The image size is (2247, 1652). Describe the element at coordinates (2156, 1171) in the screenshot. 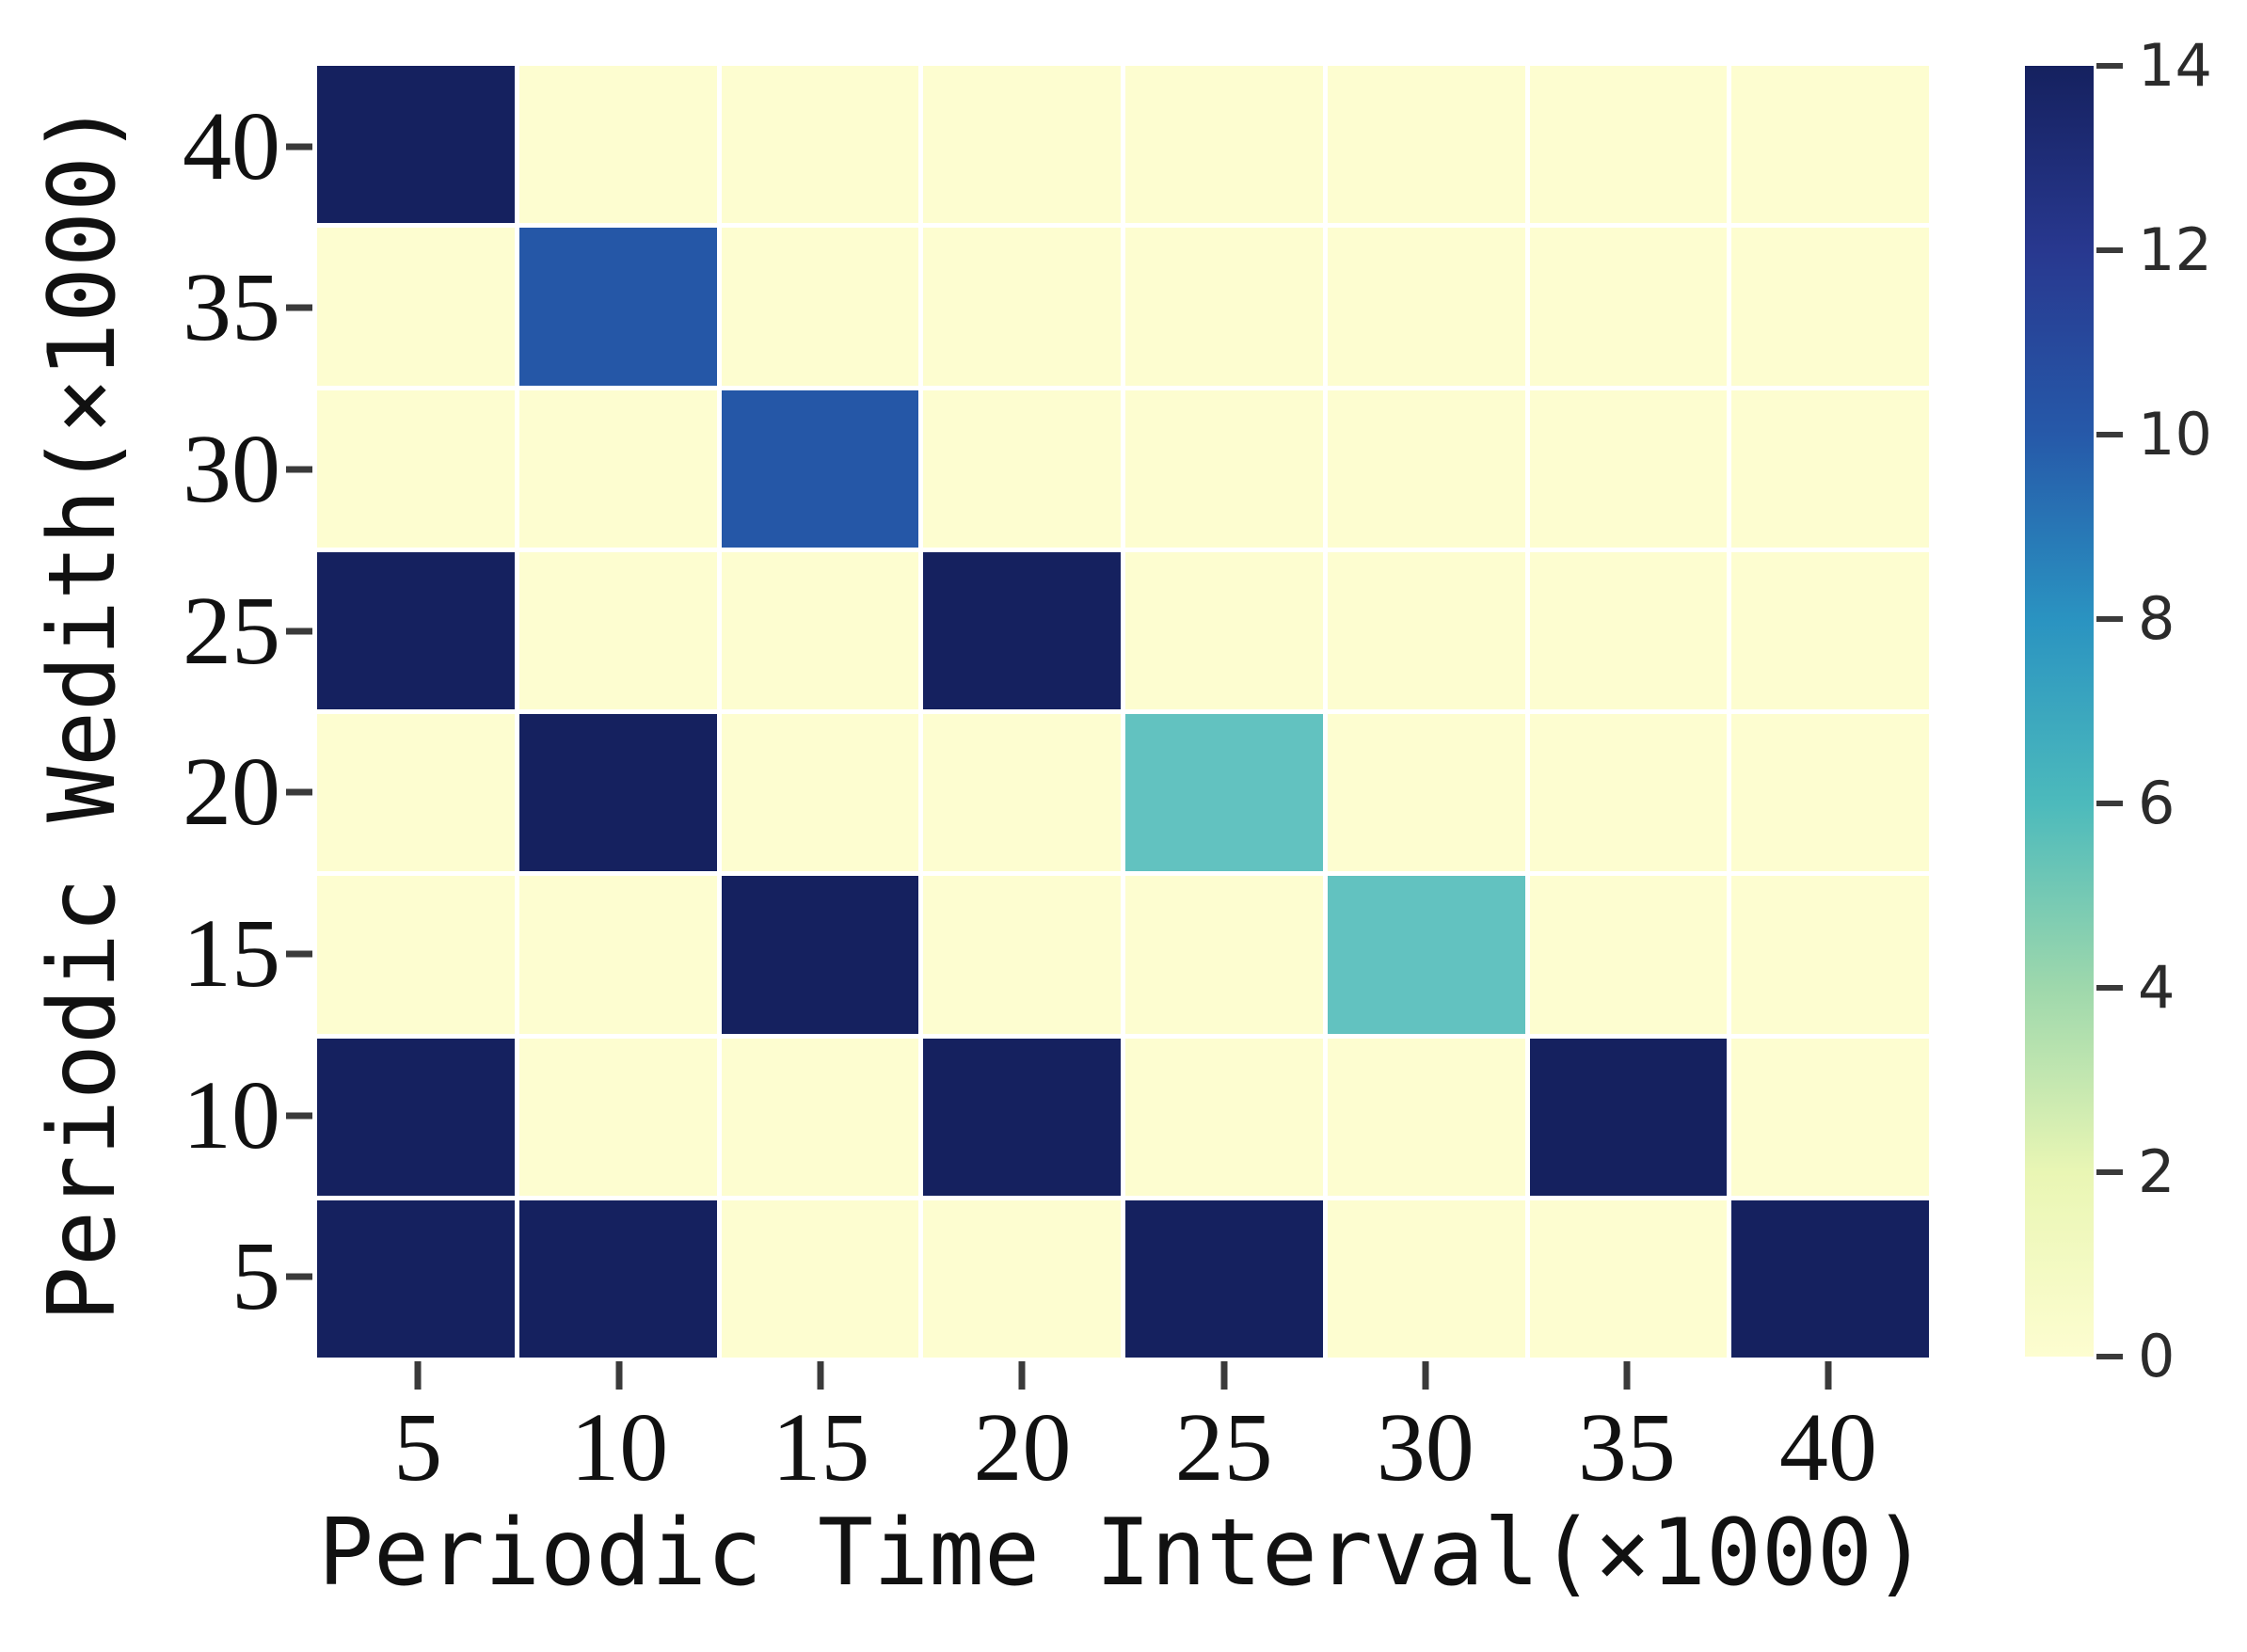

I see `colorbar-tick-label: 2` at that location.